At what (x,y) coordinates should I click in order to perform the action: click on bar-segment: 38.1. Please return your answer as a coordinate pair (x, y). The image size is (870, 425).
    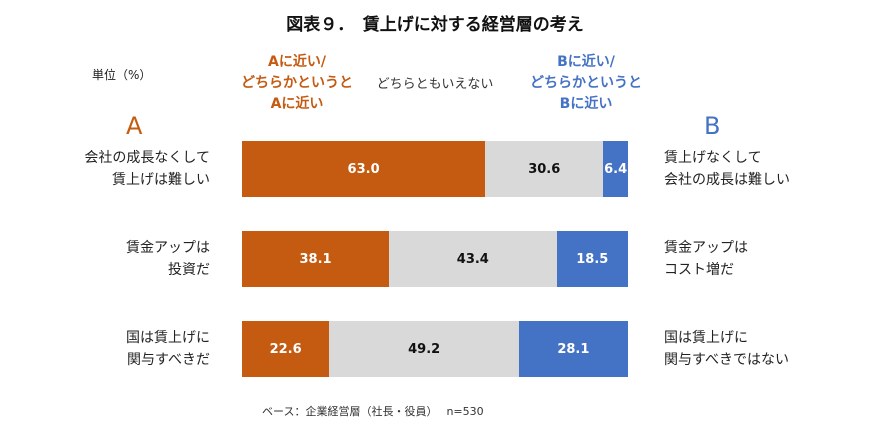
    Looking at the image, I should click on (316, 259).